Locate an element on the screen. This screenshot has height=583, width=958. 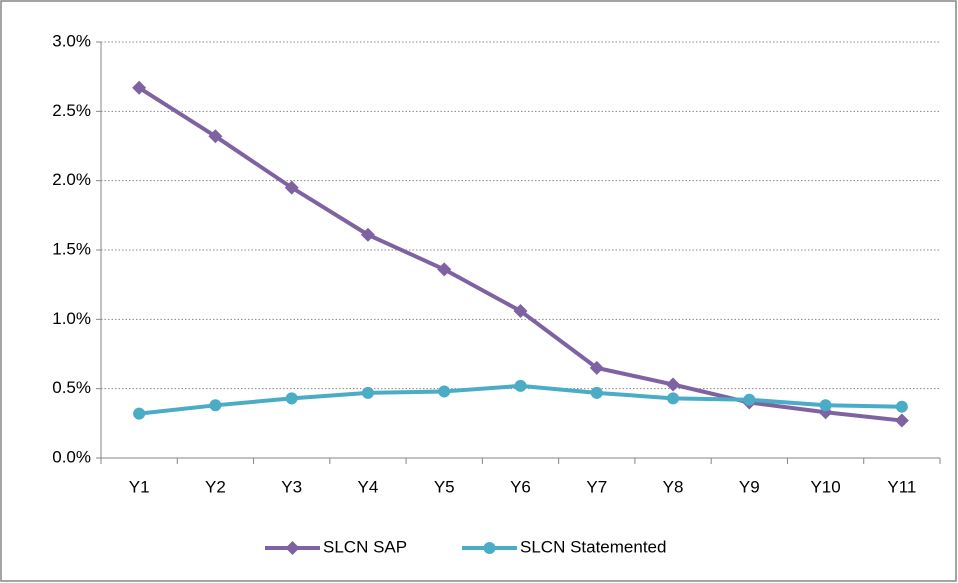
x-tick-label: Y3 is located at coordinates (291, 486).